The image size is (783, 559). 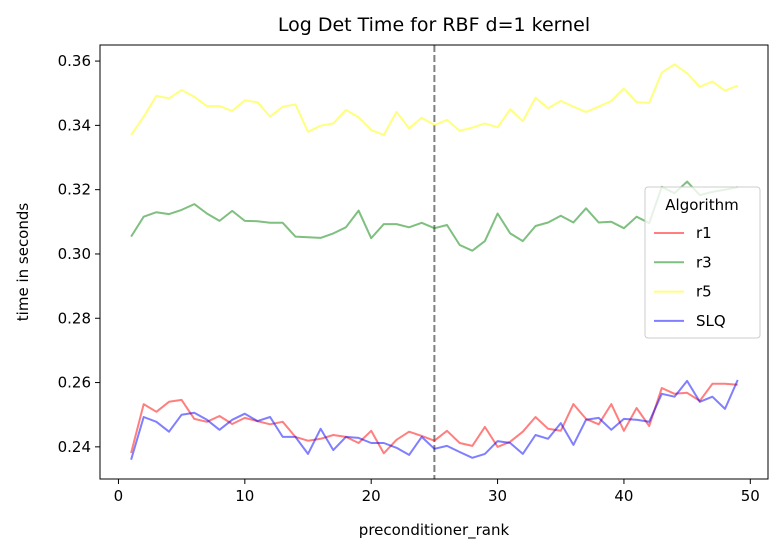 I want to click on y-axis: 0.24 0.26 0.28 0.30 0.32 0.34 0.36, so click(x=79, y=254).